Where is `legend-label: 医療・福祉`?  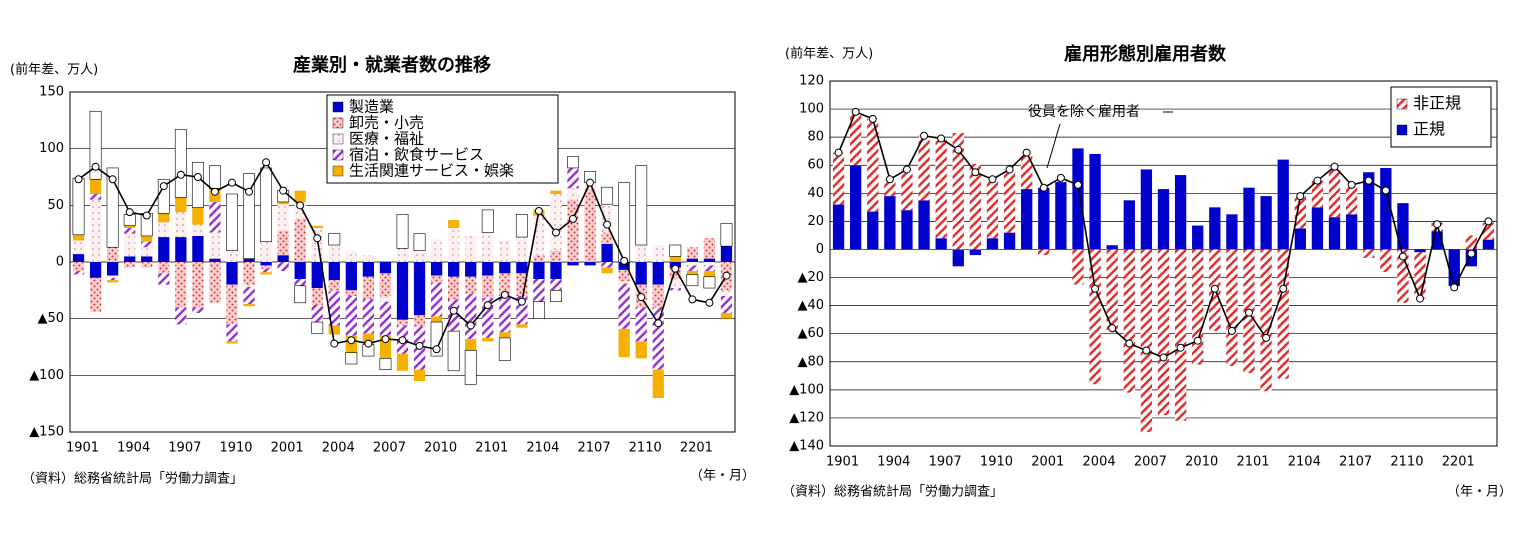 legend-label: 医療・福祉 is located at coordinates (386, 139).